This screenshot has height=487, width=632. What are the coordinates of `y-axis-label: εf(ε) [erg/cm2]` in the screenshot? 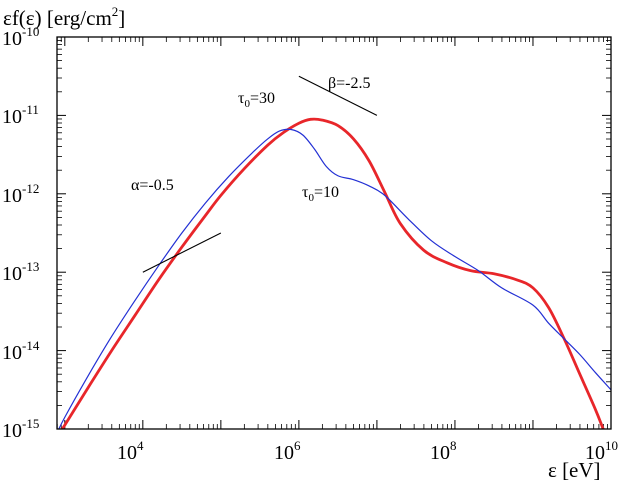 It's located at (64, 17).